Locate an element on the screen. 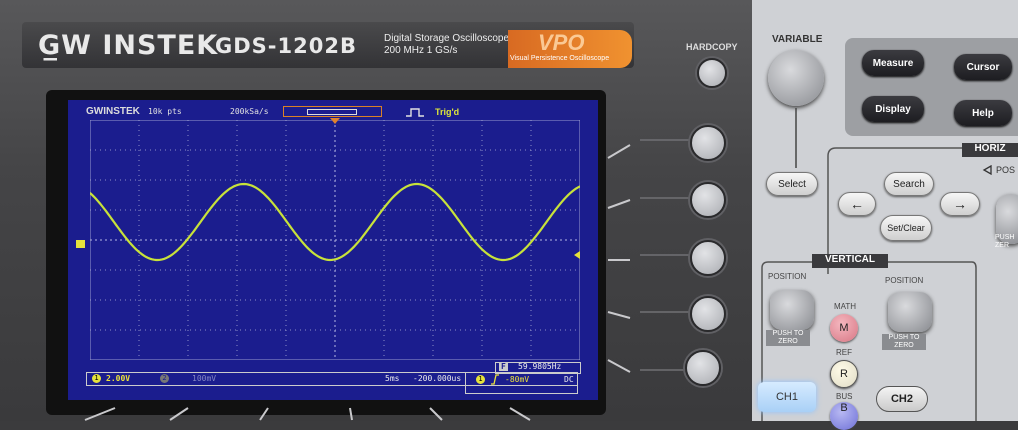 The height and width of the screenshot is (430, 1018). ch1-position-knob is located at coordinates (792, 310).